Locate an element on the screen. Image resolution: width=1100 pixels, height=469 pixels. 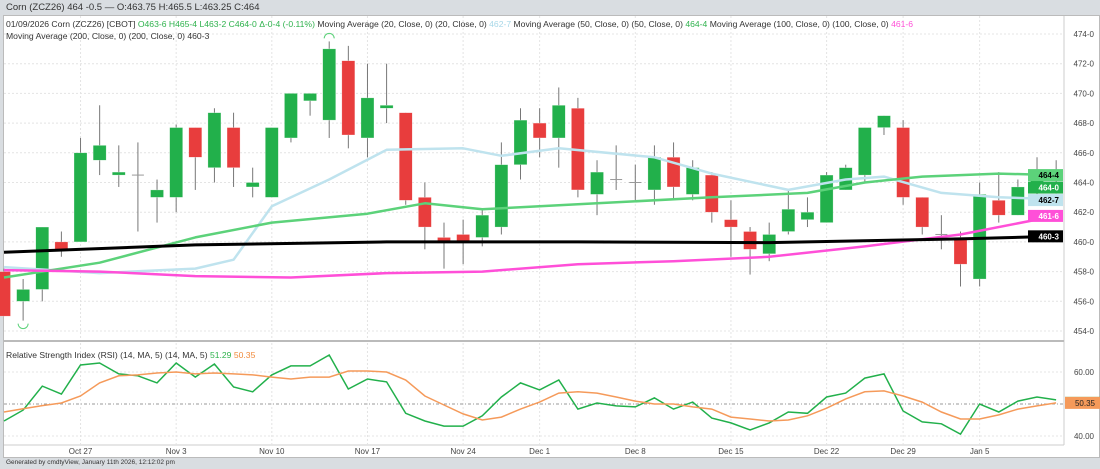
last-value-label: 461-6 is located at coordinates (1049, 216).